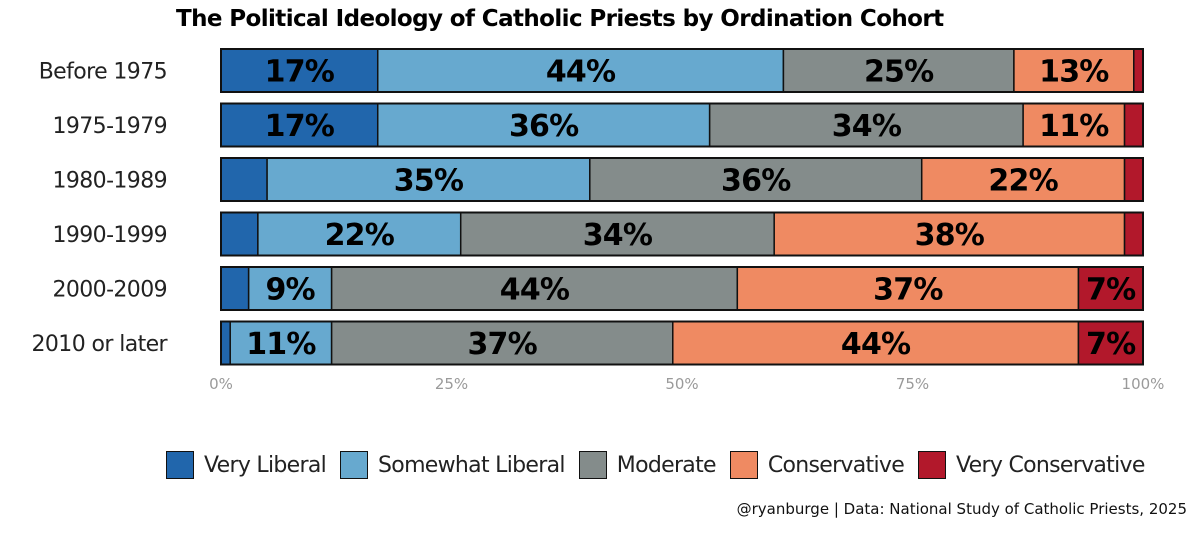  What do you see at coordinates (109, 126) in the screenshot?
I see `category-label: 1975-1979` at bounding box center [109, 126].